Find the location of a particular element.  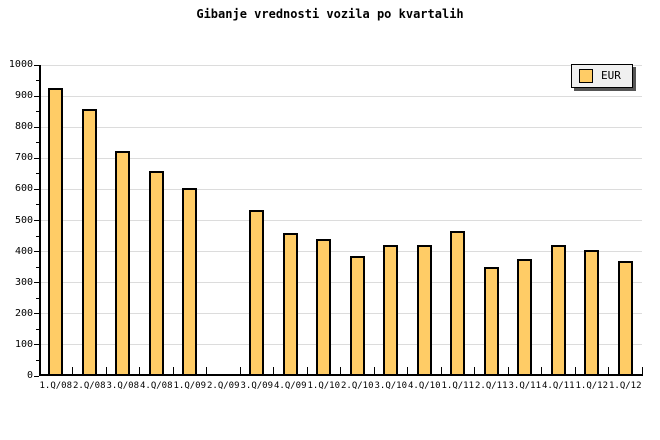

y-axis-label-1000: 1000 is located at coordinates (20, 64).